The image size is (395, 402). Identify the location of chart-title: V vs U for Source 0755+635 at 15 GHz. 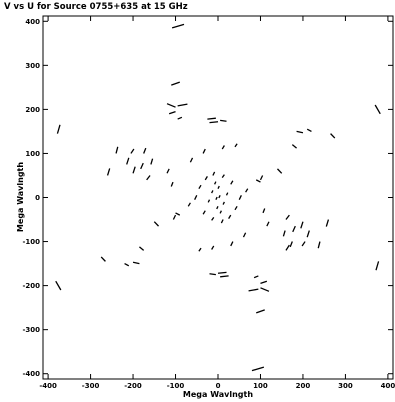
(96, 7).